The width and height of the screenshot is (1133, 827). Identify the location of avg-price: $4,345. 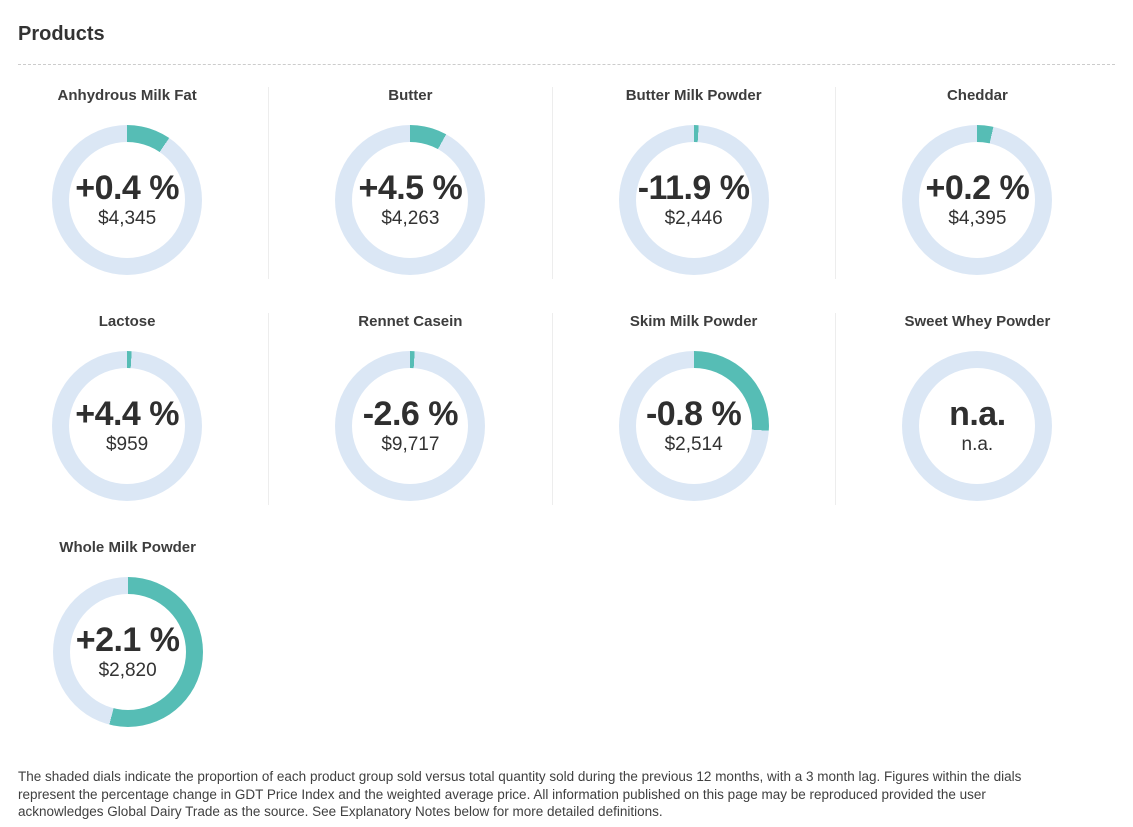
(127, 218).